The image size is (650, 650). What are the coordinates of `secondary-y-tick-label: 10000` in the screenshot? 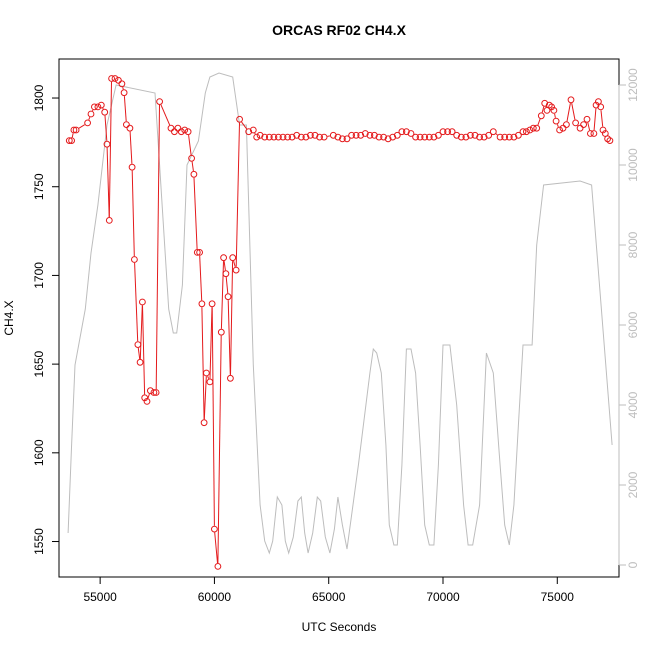 It's located at (633, 165).